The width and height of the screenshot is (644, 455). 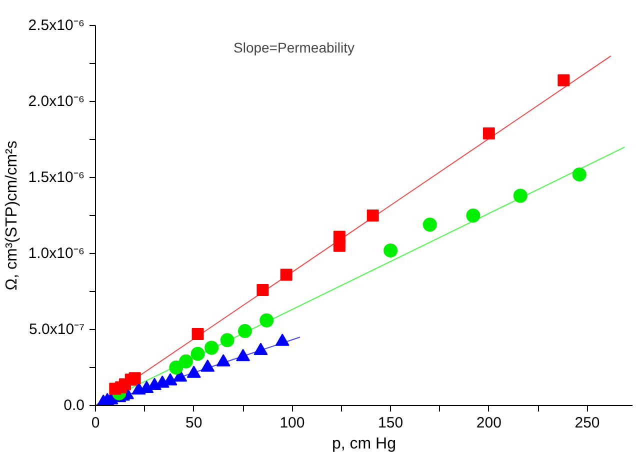 What do you see at coordinates (292, 423) in the screenshot?
I see `x-tick-label: 100` at bounding box center [292, 423].